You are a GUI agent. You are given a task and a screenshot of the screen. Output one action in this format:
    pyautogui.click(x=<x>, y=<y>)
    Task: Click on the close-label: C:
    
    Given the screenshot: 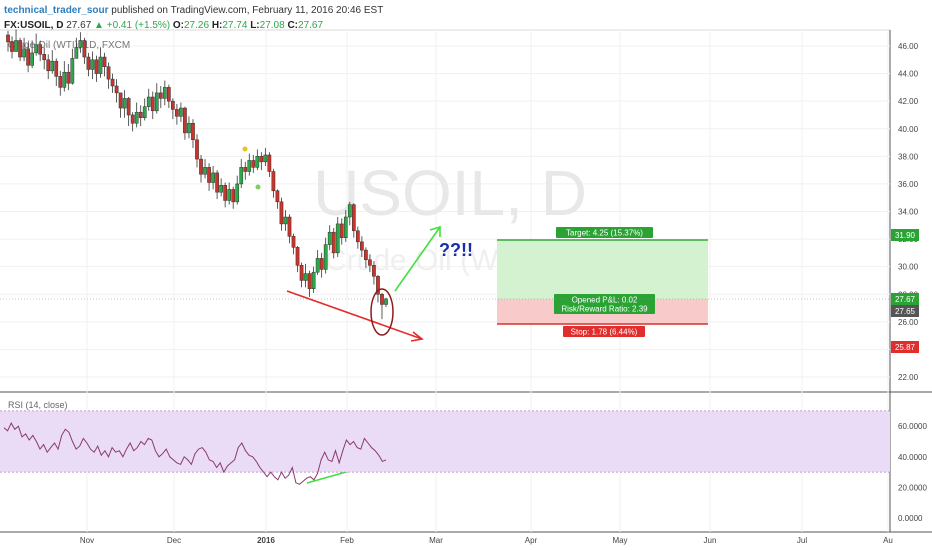 What is the action you would take?
    pyautogui.click(x=293, y=25)
    